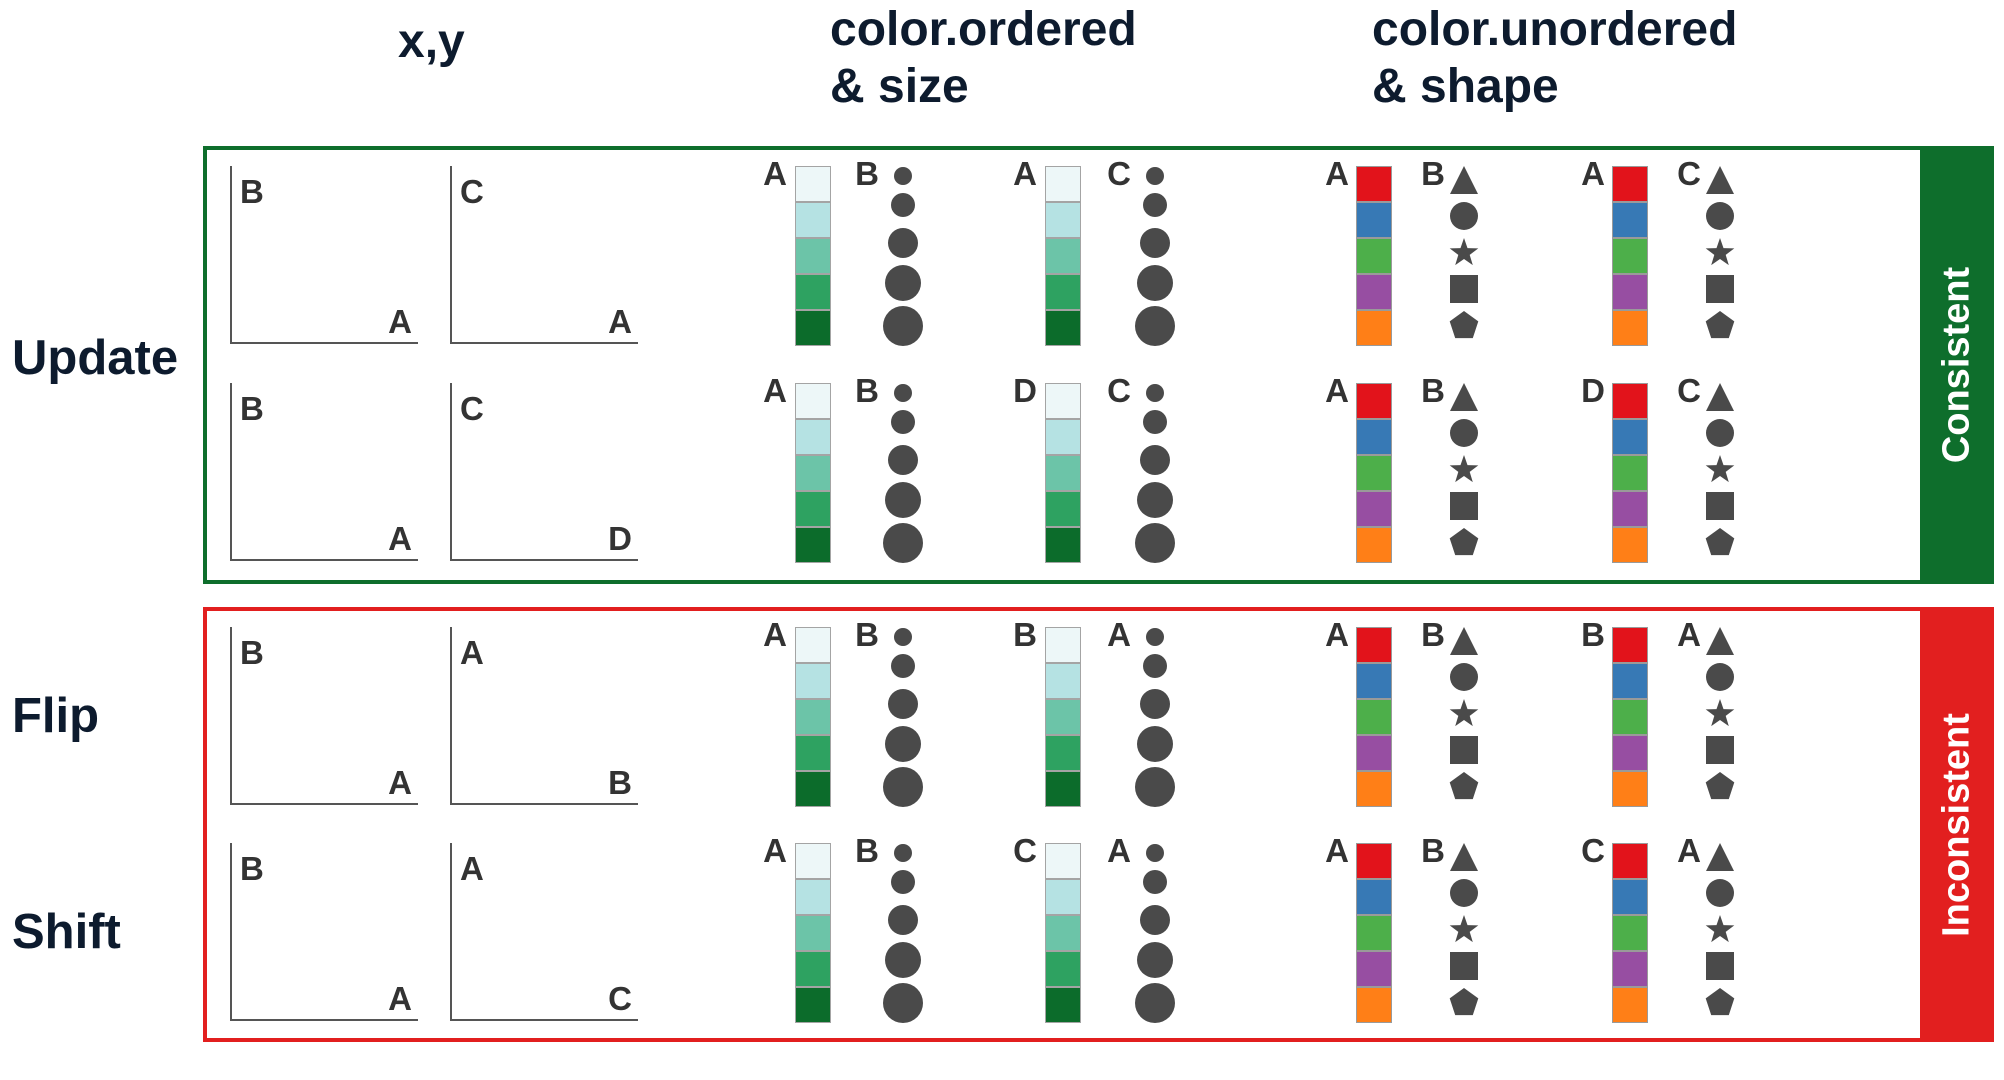 Image resolution: width=2004 pixels, height=1080 pixels. I want to click on size-label: A, so click(1119, 634).